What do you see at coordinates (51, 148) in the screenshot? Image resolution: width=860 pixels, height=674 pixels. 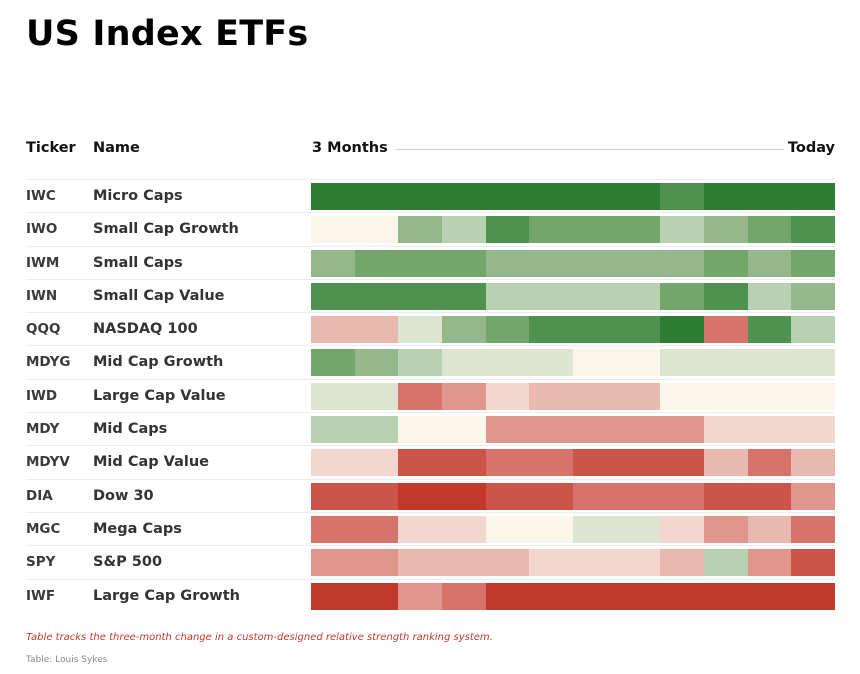 I see `column-header-ticker: Ticker` at bounding box center [51, 148].